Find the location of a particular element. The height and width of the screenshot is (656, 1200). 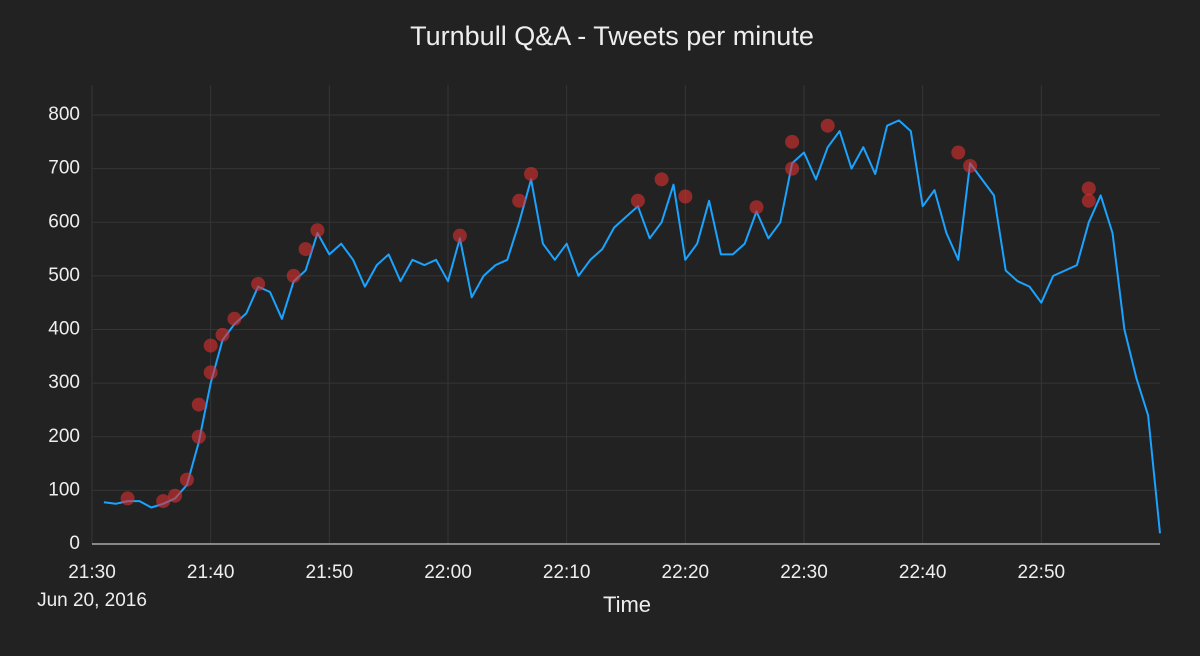

x-tick-label: 22:00 is located at coordinates (448, 572).